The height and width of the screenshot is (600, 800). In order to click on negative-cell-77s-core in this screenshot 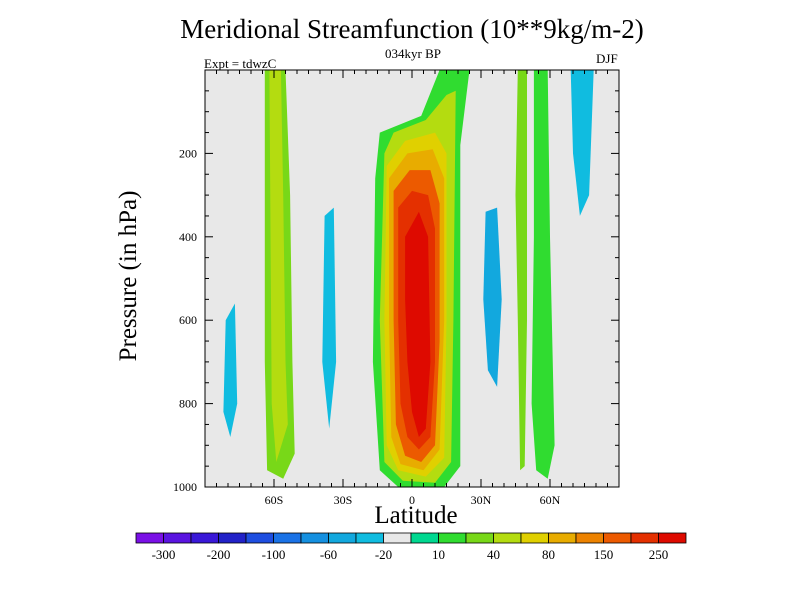, I will do `click(230, 370)`.